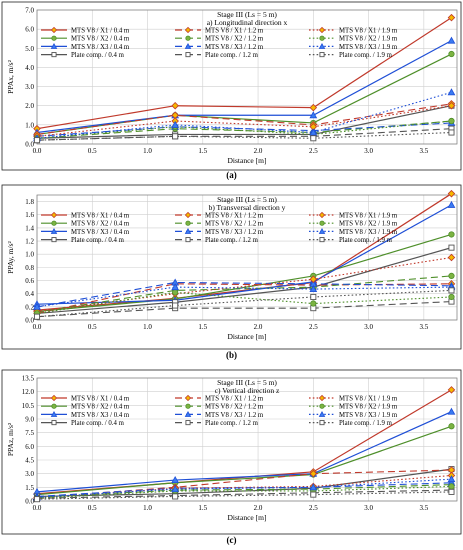 This screenshot has width=463, height=550. What do you see at coordinates (29, 268) in the screenshot?
I see `y-tick-label: 0.8` at bounding box center [29, 268].